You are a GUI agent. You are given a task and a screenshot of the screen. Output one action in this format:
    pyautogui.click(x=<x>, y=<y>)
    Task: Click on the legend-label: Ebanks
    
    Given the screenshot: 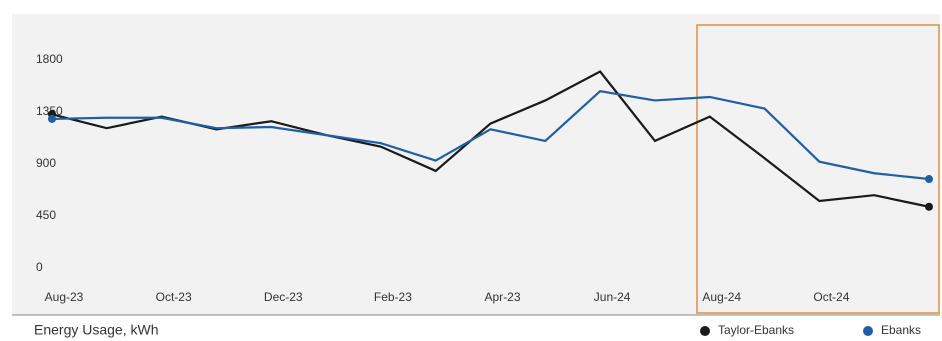 What is the action you would take?
    pyautogui.click(x=901, y=330)
    